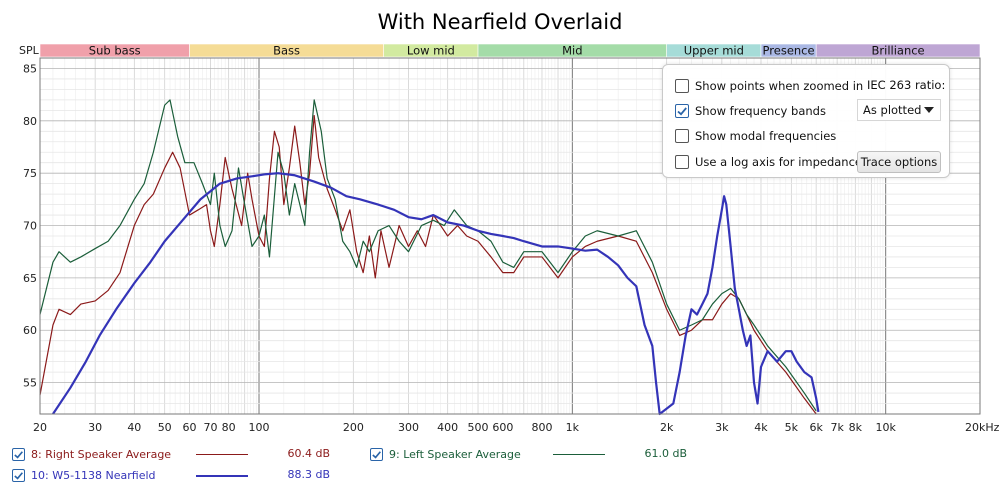  What do you see at coordinates (447, 427) in the screenshot?
I see `x-tick-label: 400` at bounding box center [447, 427].